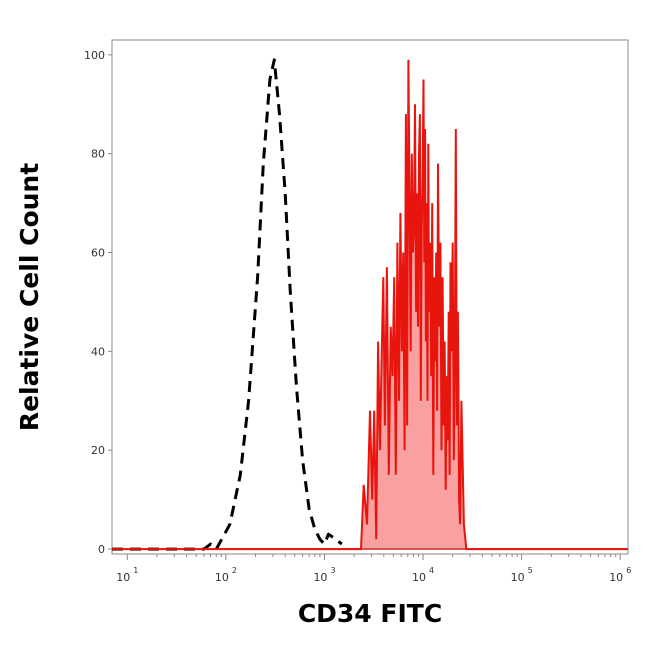 Image resolution: width=650 pixels, height=645 pixels. Describe the element at coordinates (123, 577) in the screenshot. I see `x-tick-label-0: 10` at that location.